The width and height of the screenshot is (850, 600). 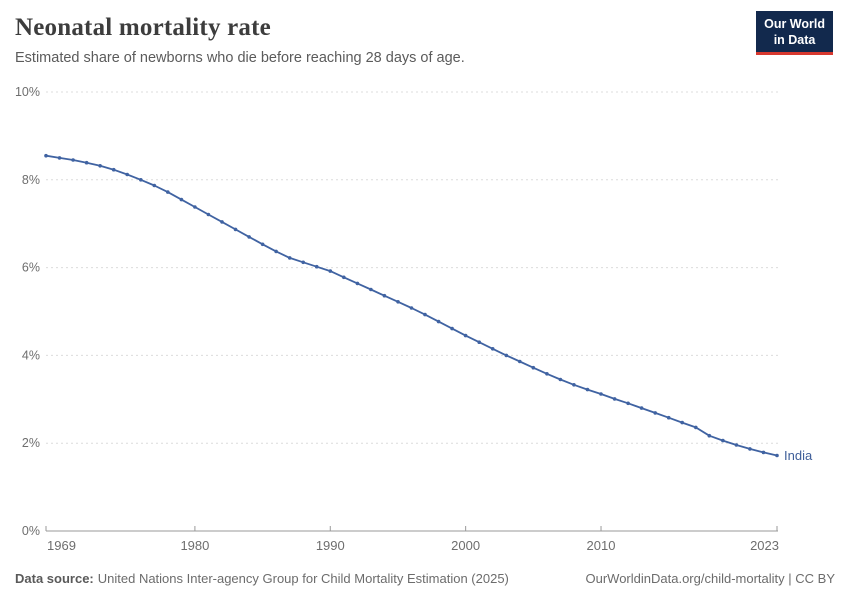 I want to click on y-tick-label: 2%, so click(x=31, y=443).